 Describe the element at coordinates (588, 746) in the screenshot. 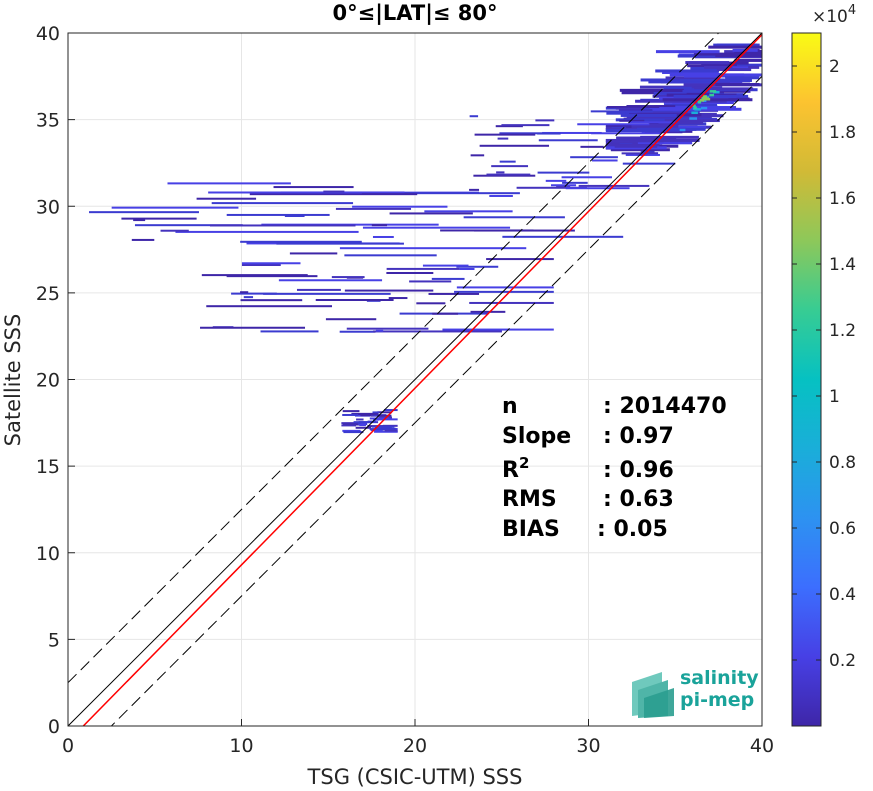

I see `x-tick-label: 30` at that location.